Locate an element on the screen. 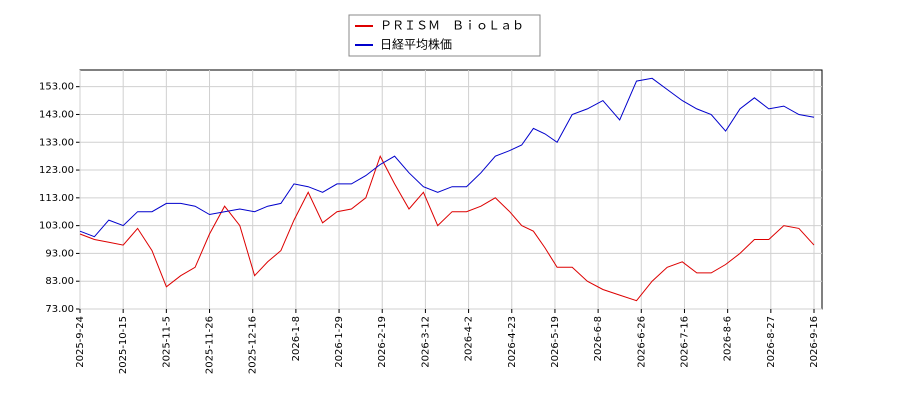  y-tick-label: 153.00 is located at coordinates (56, 87).